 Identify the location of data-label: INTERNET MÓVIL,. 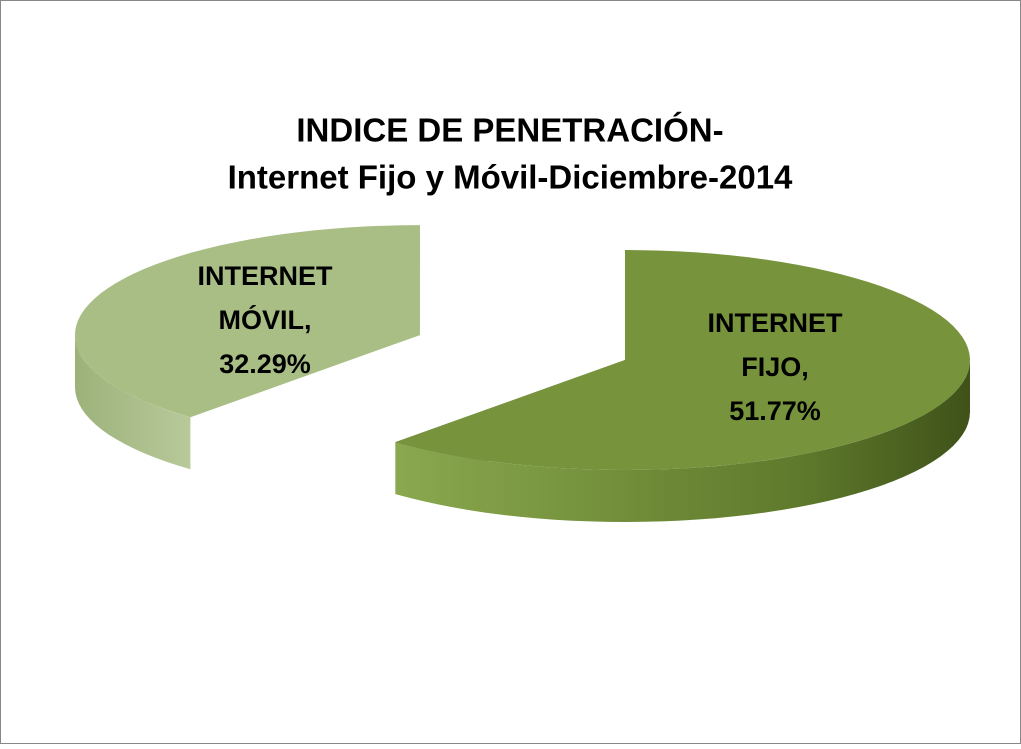
(266, 298).